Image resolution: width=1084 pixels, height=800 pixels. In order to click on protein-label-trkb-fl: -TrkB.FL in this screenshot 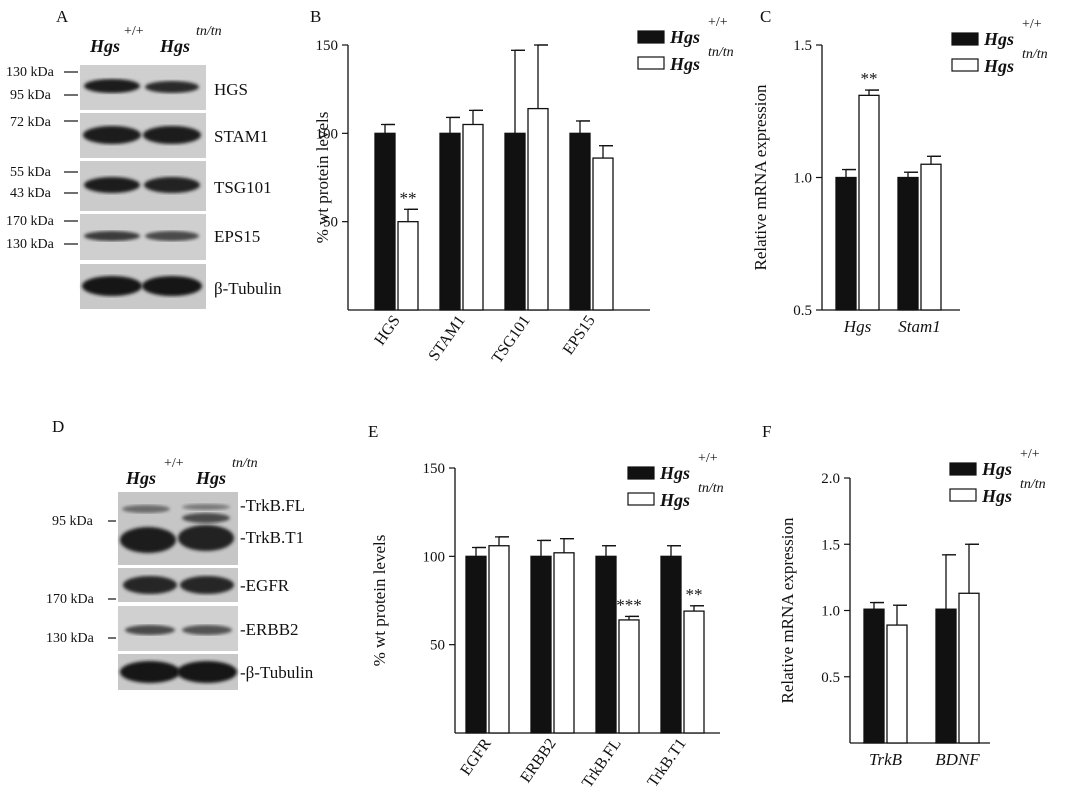, I will do `click(272, 505)`.